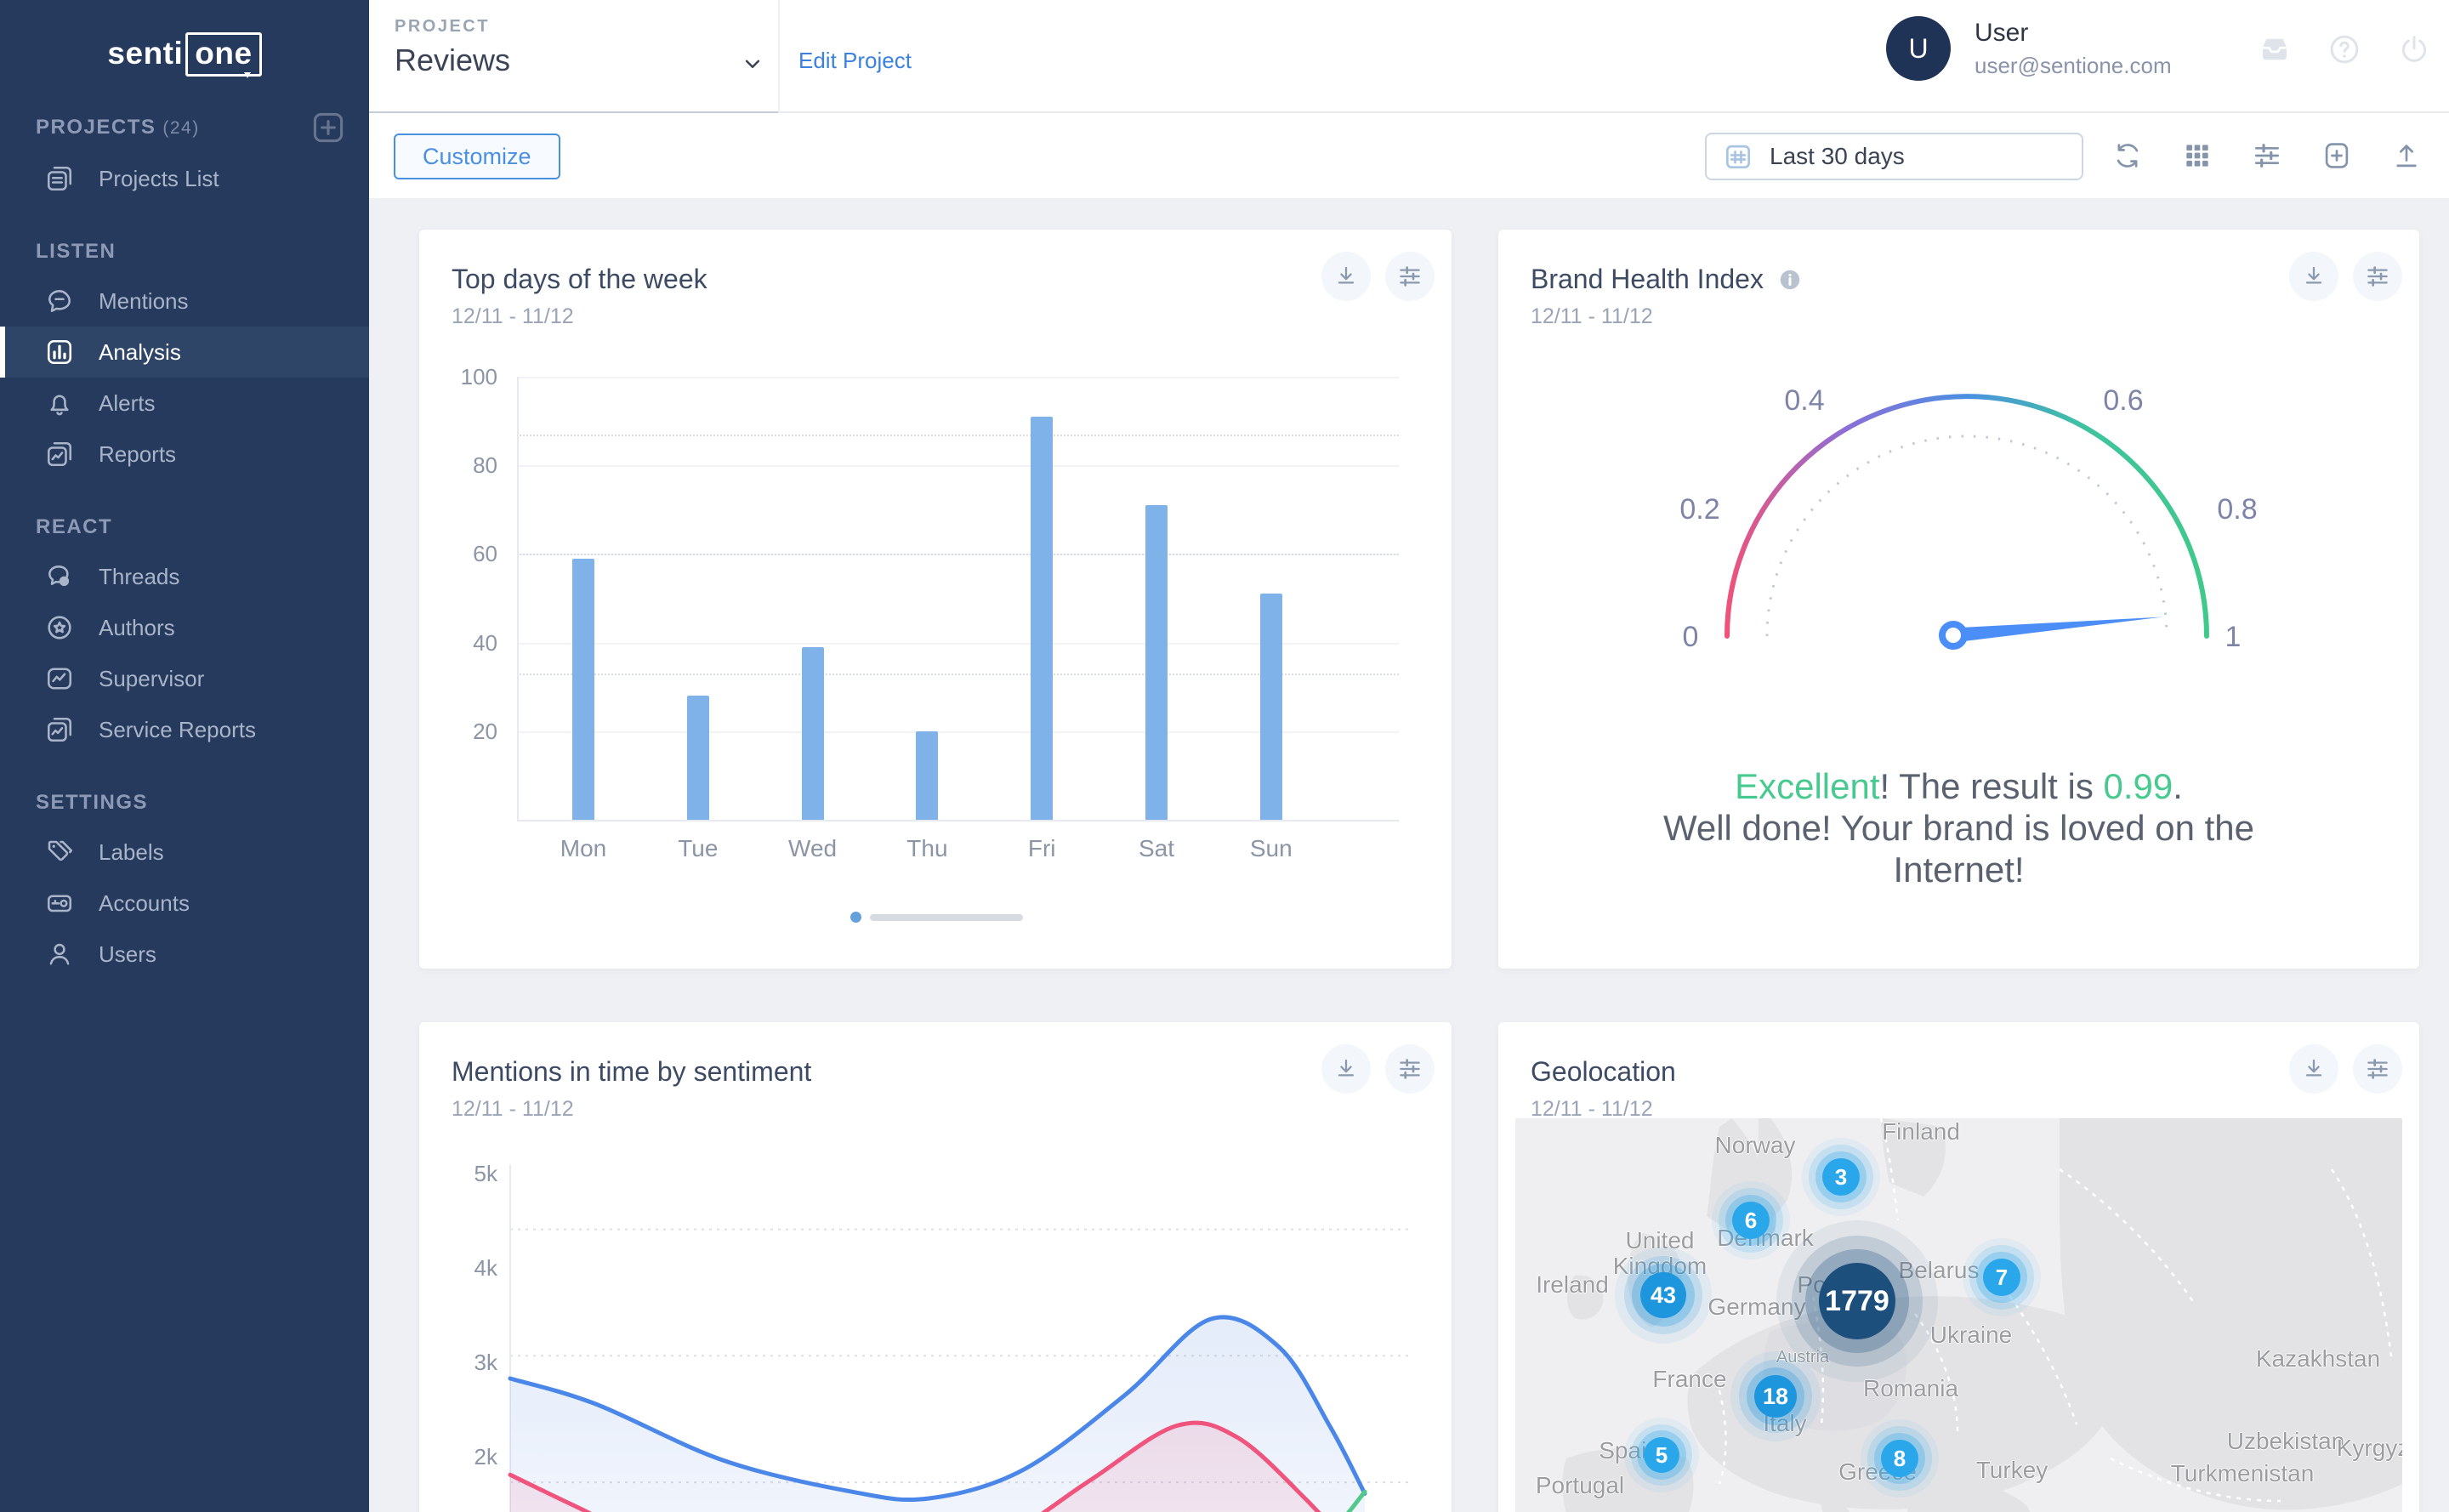  I want to click on map-bubble-3: 3, so click(1841, 1177).